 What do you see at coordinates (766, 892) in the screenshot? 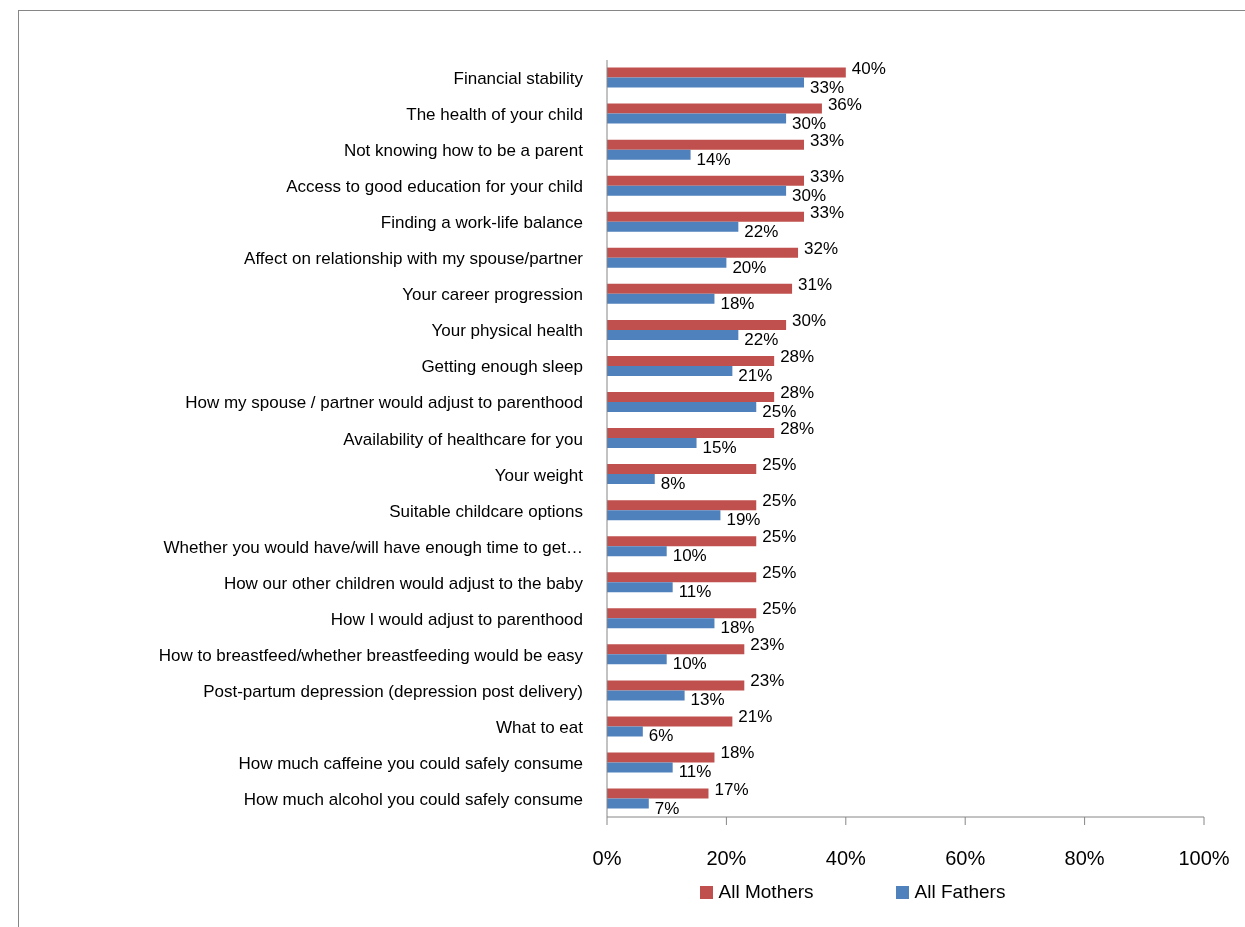
I see `legend-label: All Mothers` at bounding box center [766, 892].